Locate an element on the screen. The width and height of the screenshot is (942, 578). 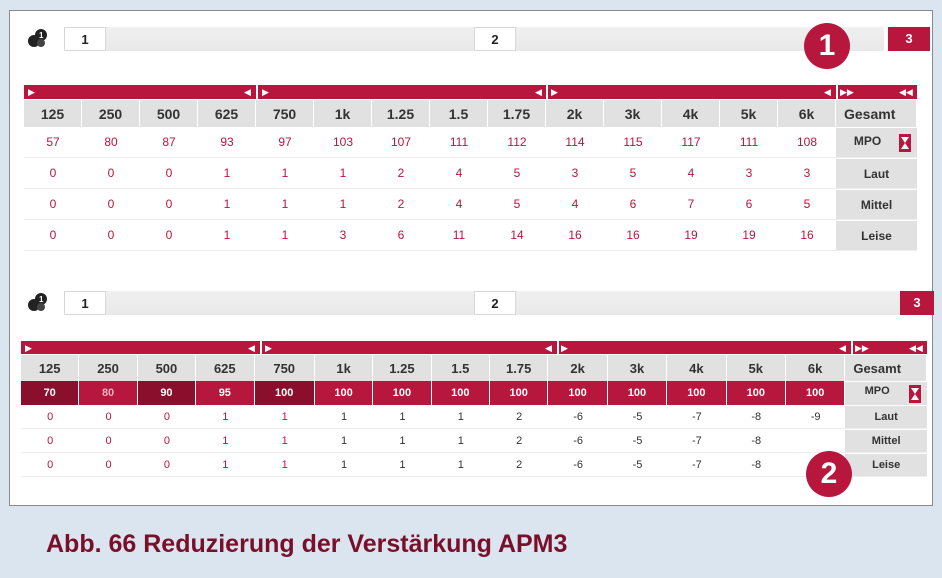
gain-cell: 112 is located at coordinates (517, 142).